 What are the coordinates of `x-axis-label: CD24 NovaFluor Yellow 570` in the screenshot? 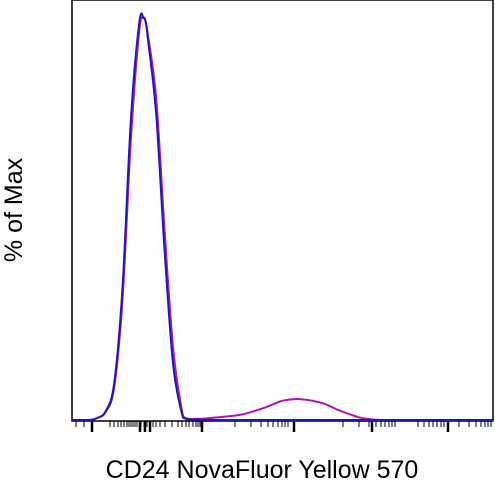 It's located at (262, 469).